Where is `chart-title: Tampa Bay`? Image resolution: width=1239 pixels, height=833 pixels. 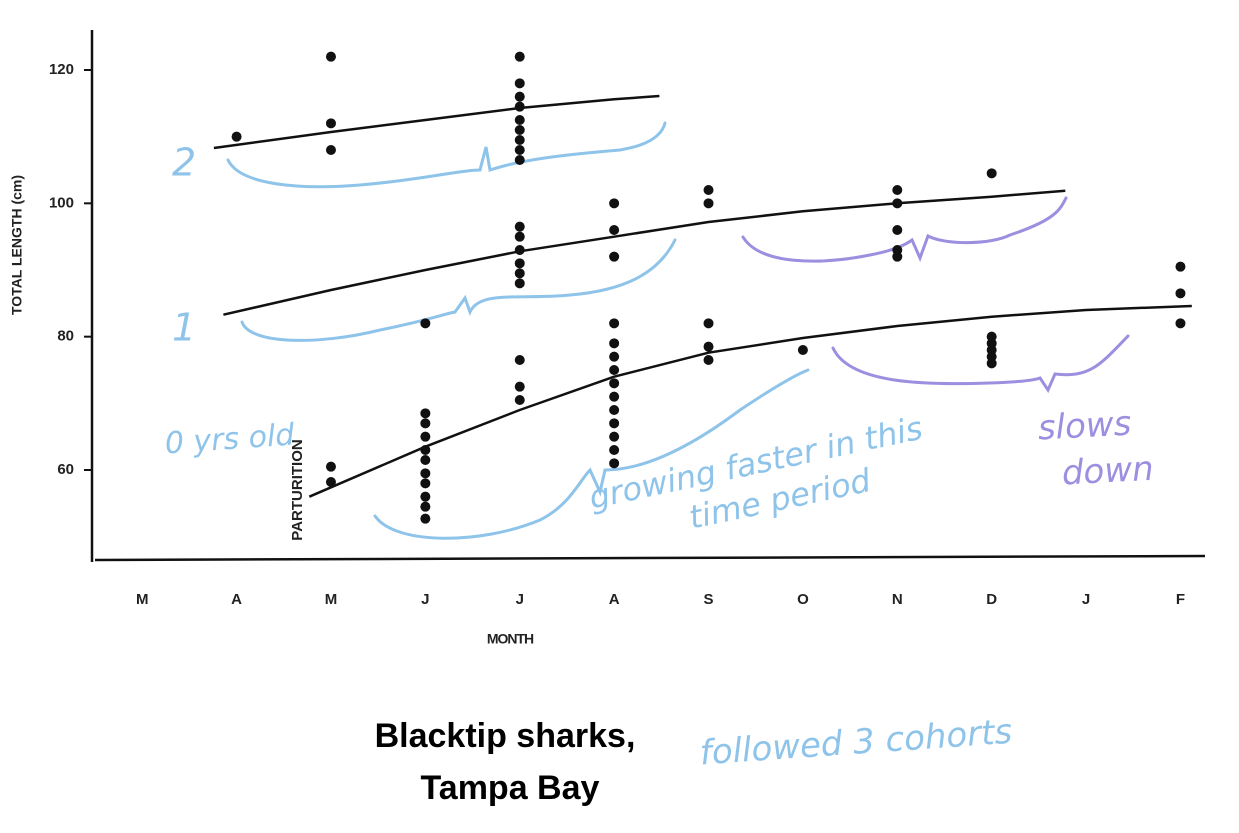
chart-title: Tampa Bay is located at coordinates (510, 788).